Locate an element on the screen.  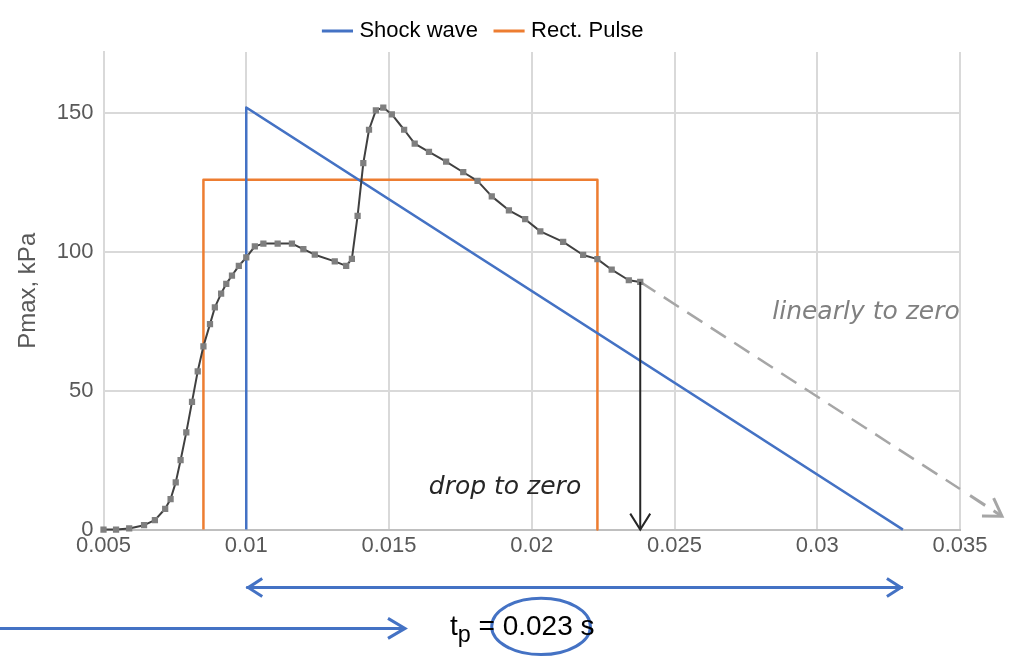
y-axis-title: Pmax, kPa is located at coordinates (27, 290).